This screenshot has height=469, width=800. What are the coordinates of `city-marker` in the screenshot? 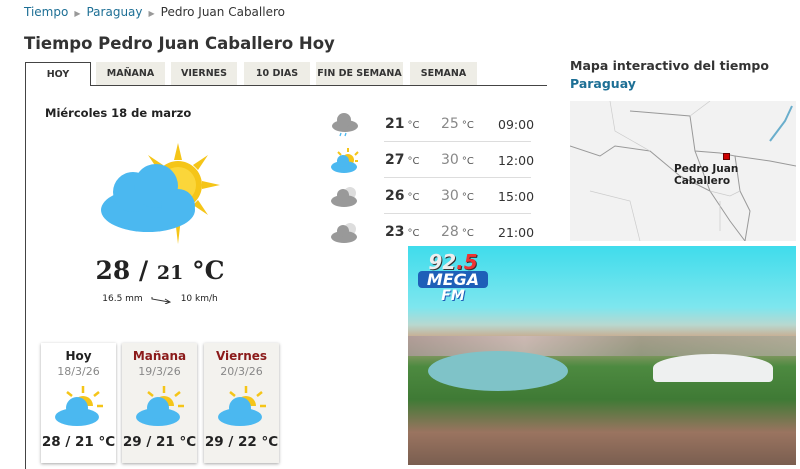 It's located at (726, 156).